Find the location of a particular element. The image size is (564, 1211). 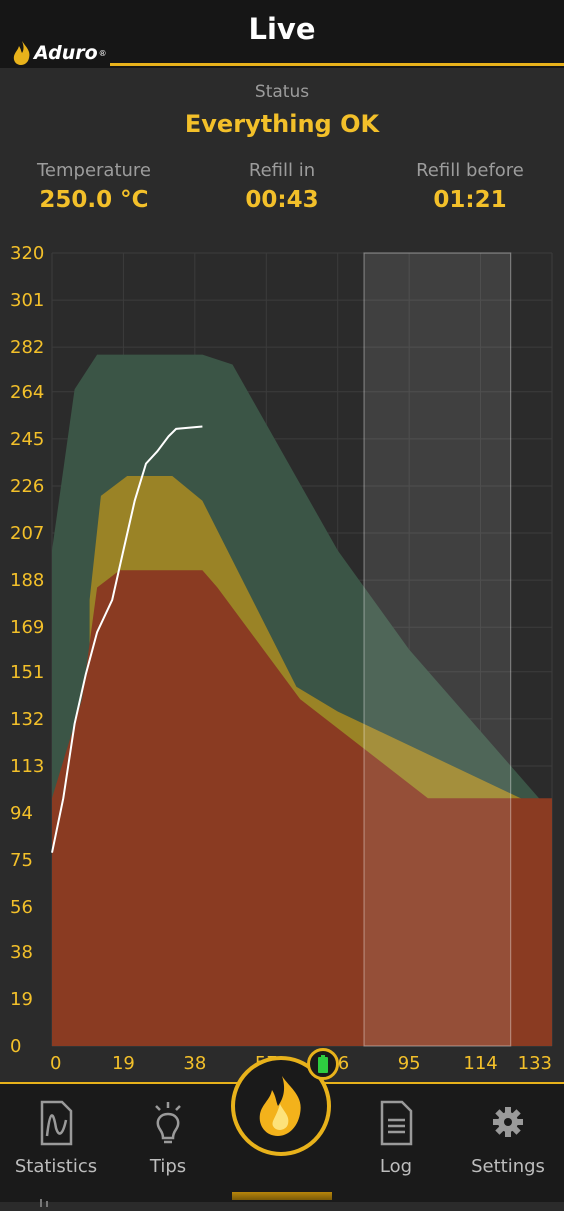

y-tick-label: 75 is located at coordinates (21, 860).